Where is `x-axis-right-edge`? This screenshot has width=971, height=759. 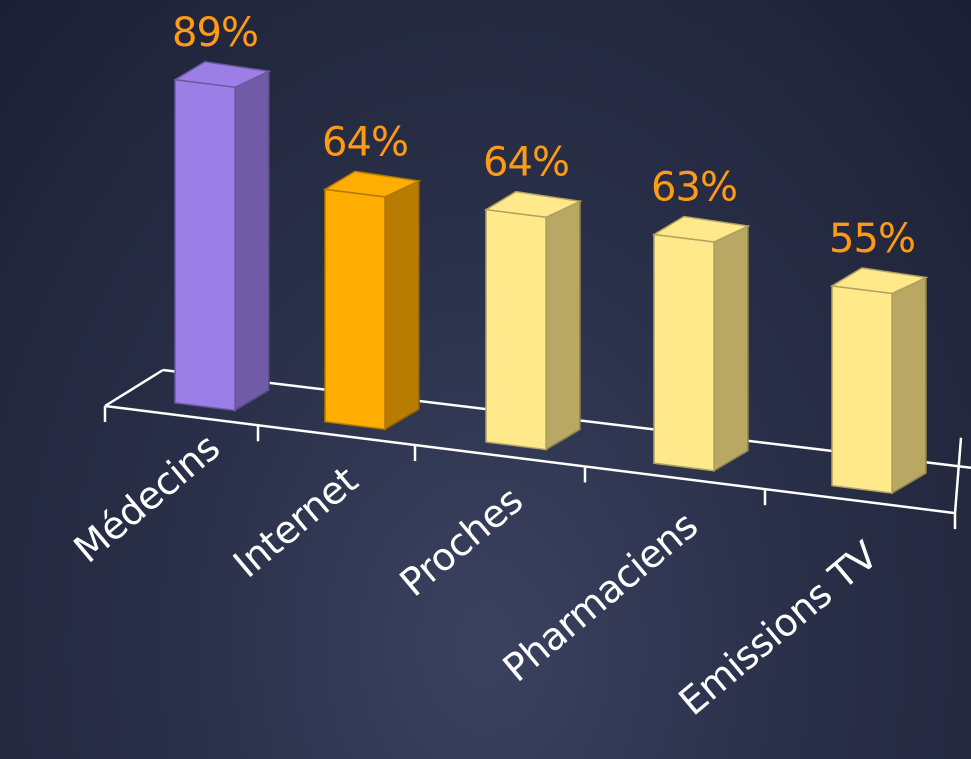
x-axis-right-edge is located at coordinates (958, 475).